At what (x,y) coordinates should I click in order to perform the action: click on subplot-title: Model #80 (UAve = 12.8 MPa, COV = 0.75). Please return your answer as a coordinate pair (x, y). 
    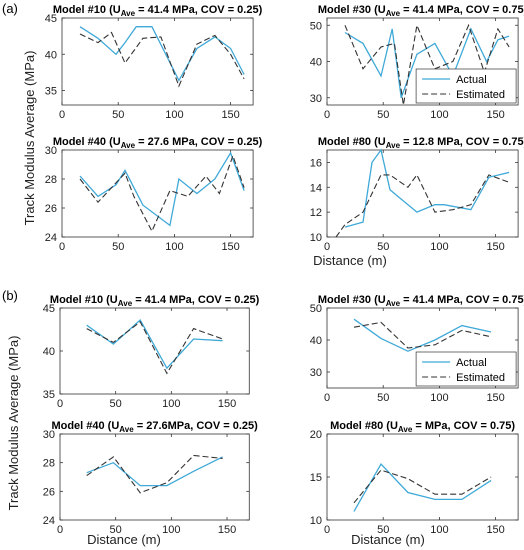
    Looking at the image, I should click on (421, 143).